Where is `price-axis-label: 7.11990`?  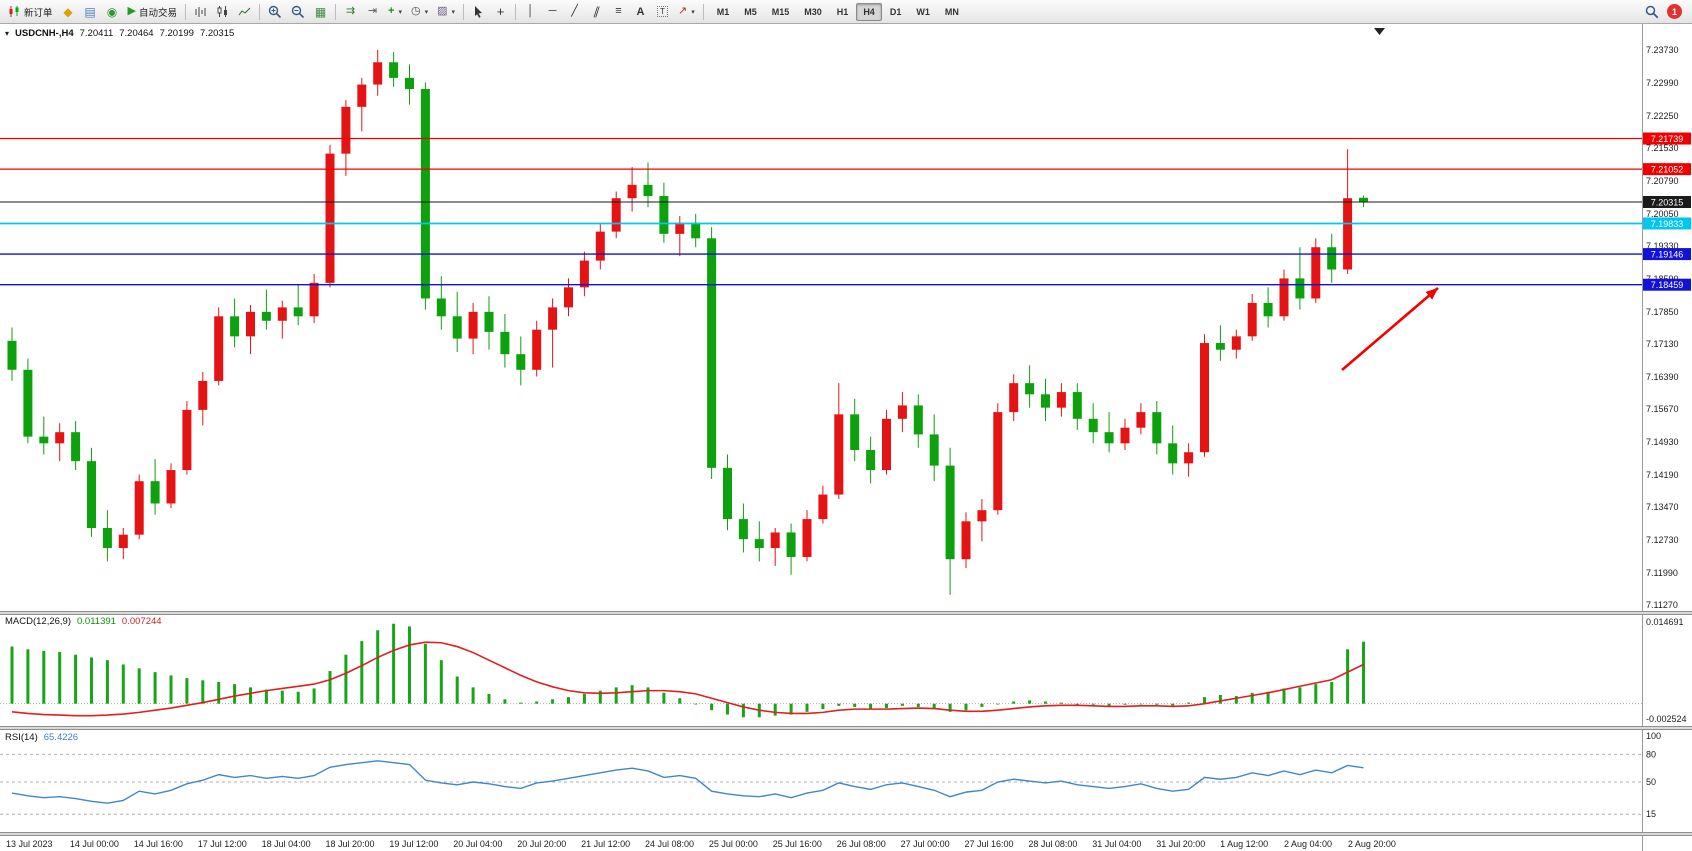 price-axis-label: 7.11990 is located at coordinates (1662, 573).